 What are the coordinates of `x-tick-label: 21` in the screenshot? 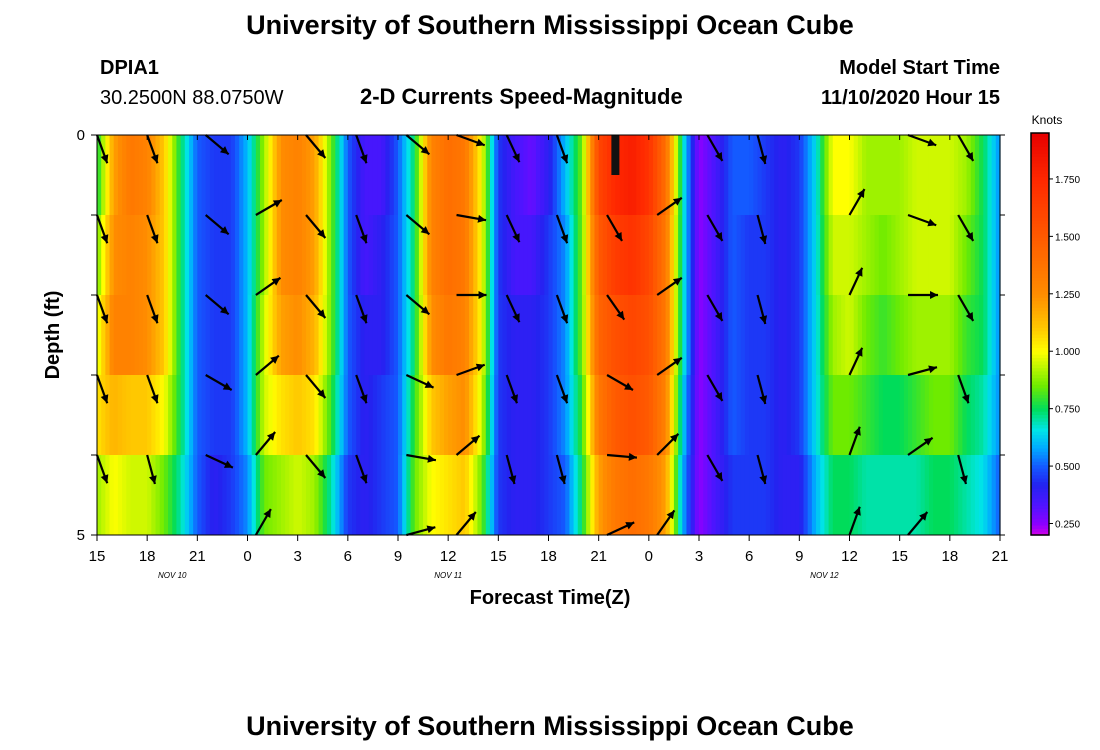 It's located at (598, 556).